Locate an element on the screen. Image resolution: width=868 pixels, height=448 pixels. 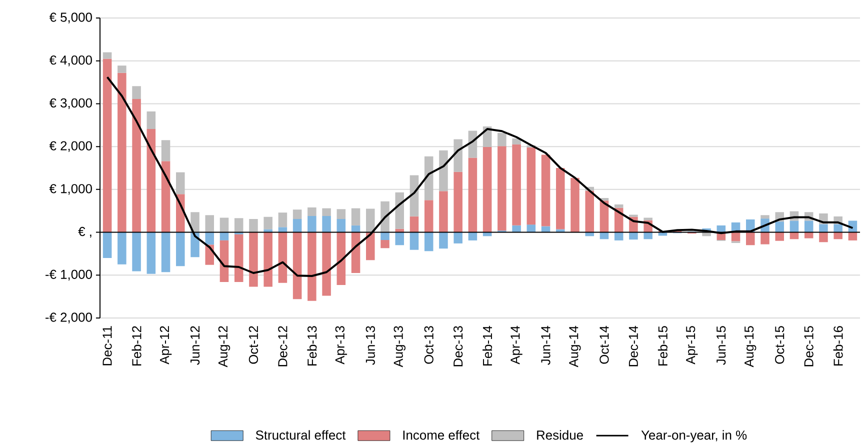
legend-label: Year-on-year, in % is located at coordinates (694, 436).